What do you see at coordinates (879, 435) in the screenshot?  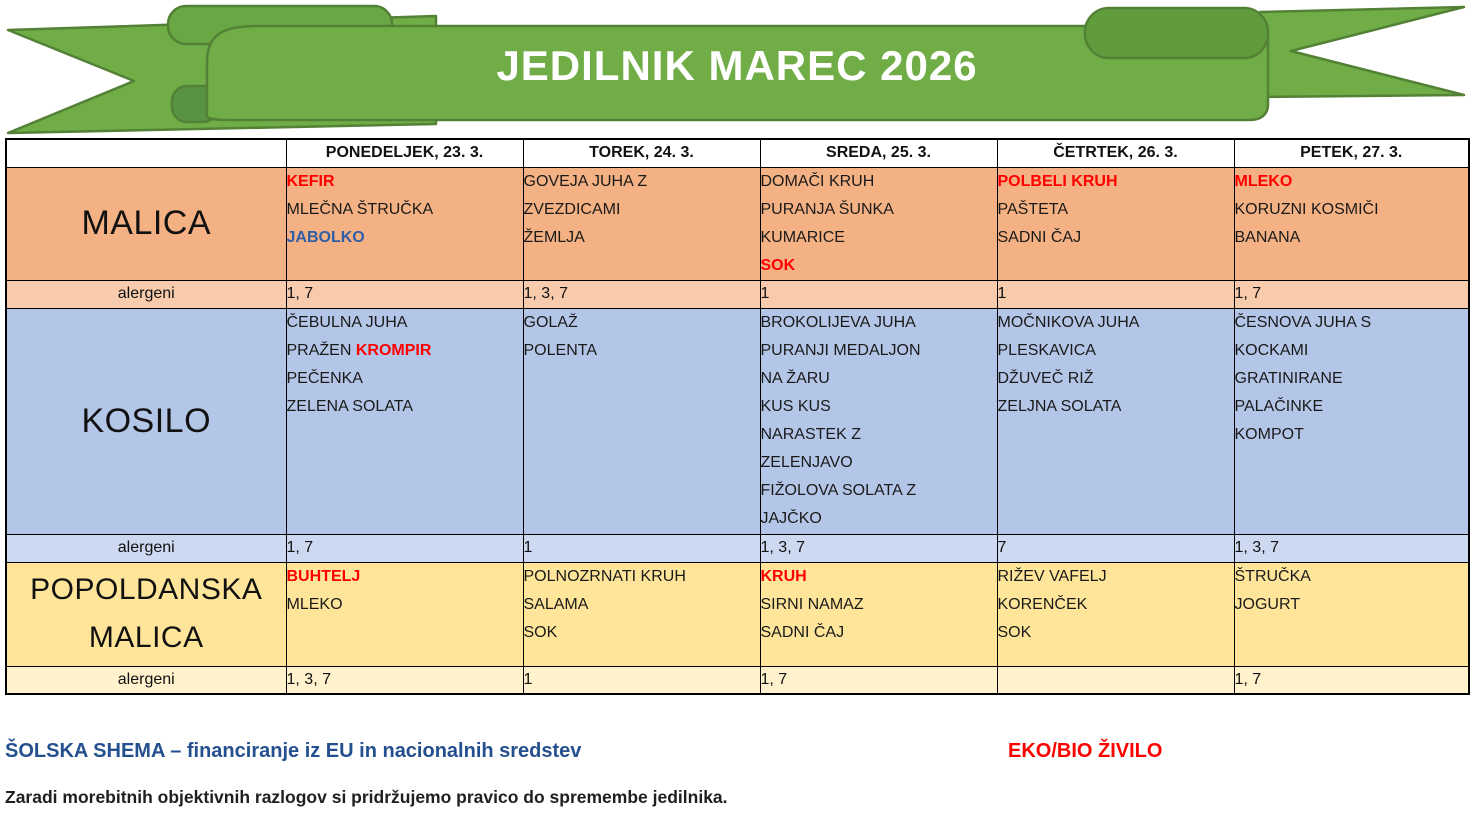 I see `menu-line: NARASTEK Z` at bounding box center [879, 435].